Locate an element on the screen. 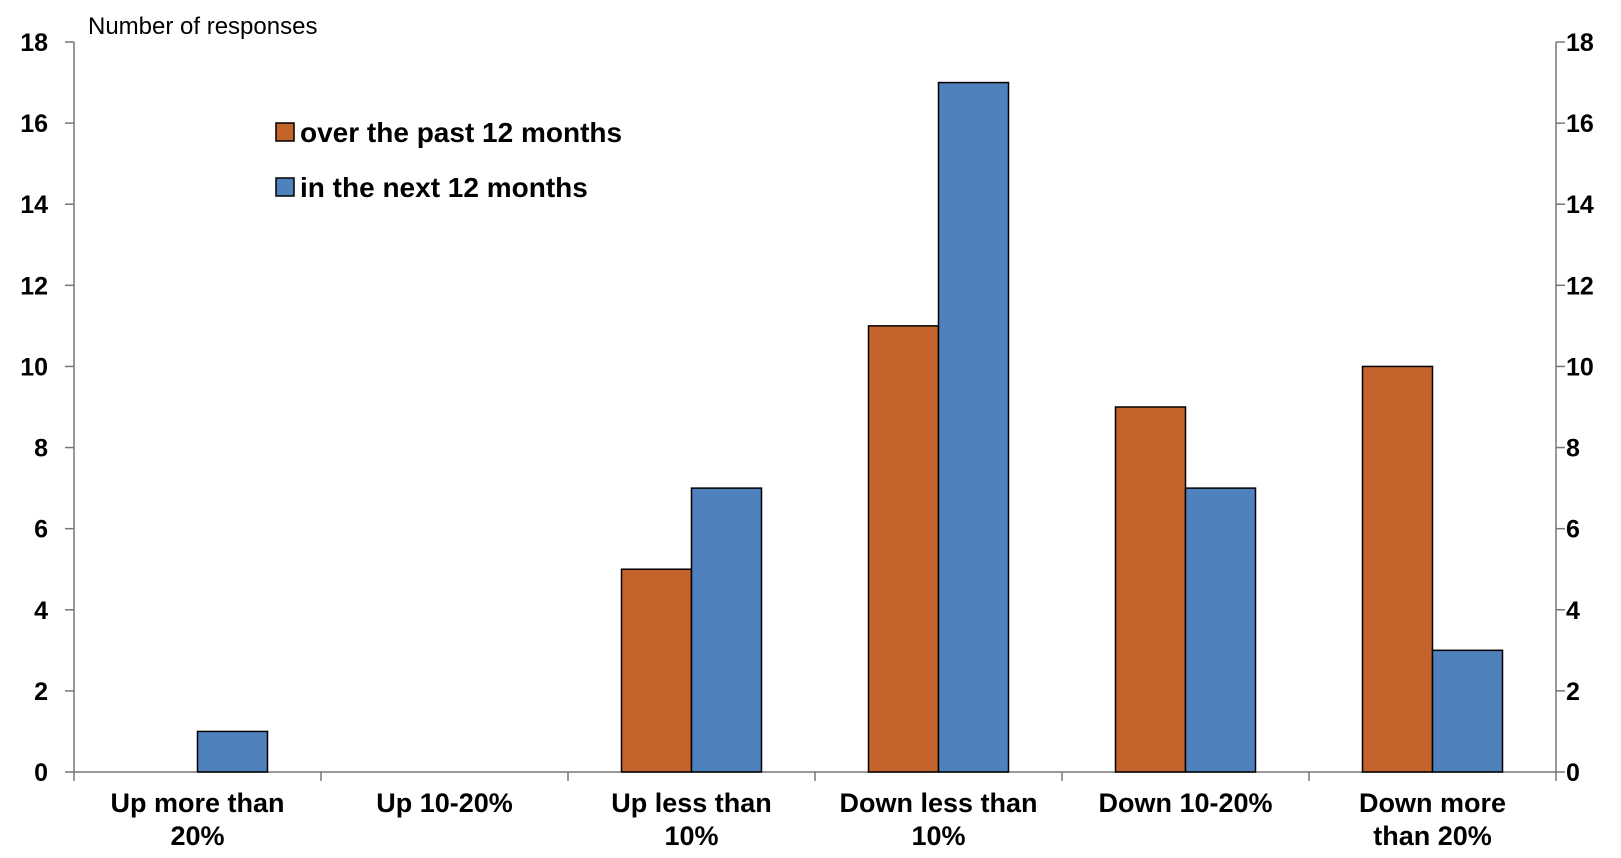  y-tick-label-left: 16 is located at coordinates (34, 124).